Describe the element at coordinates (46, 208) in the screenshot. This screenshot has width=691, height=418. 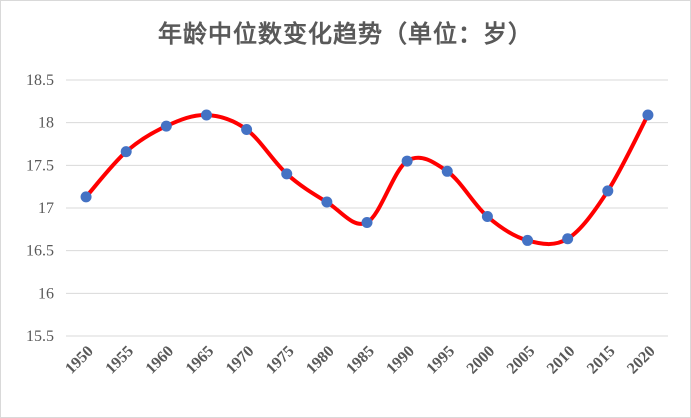
I see `y-tick-label: 17` at that location.